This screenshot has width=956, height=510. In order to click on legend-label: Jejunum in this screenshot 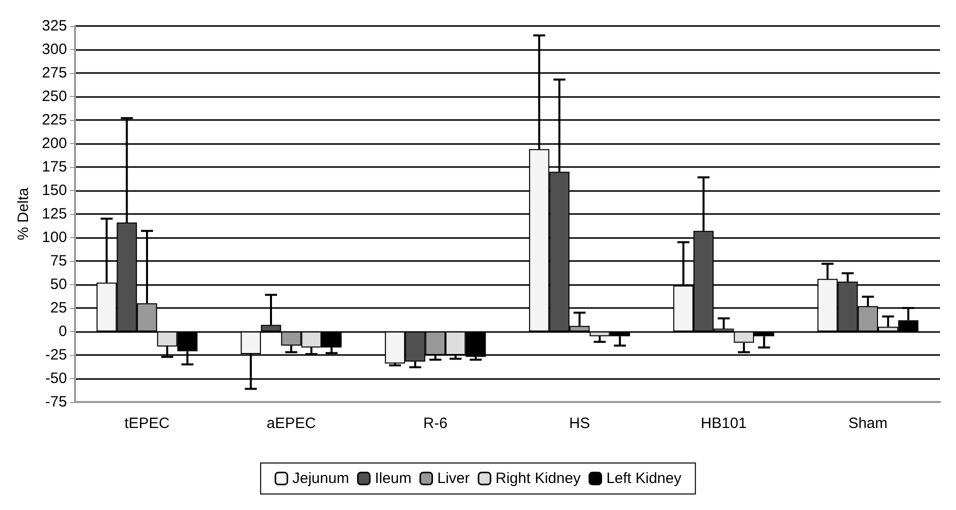, I will do `click(321, 478)`.